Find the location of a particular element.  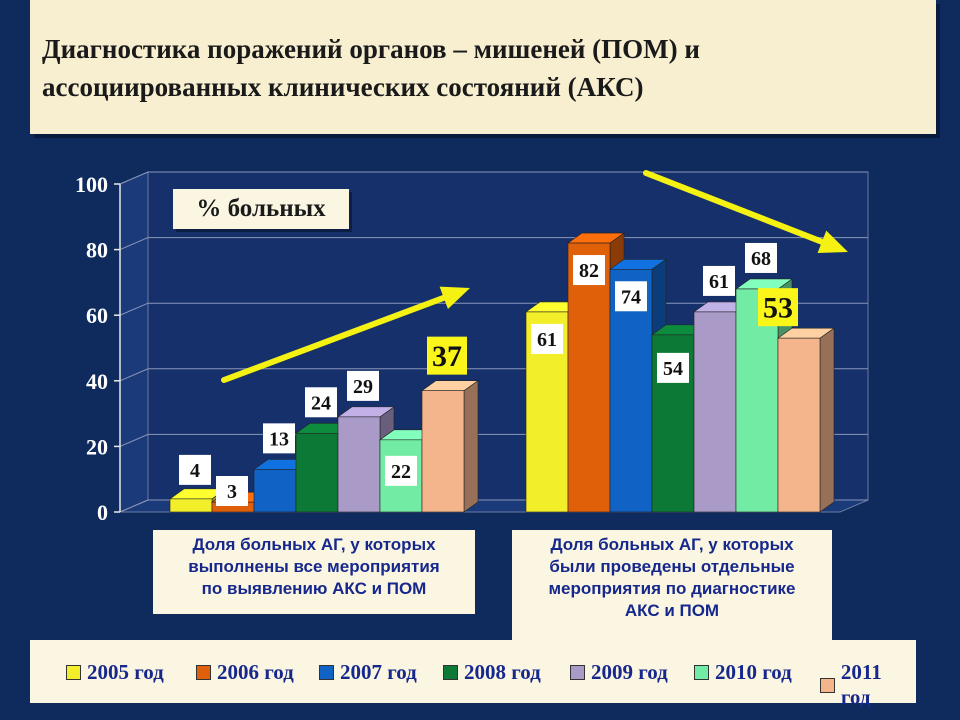

svg-text: 37 is located at coordinates (447, 356).